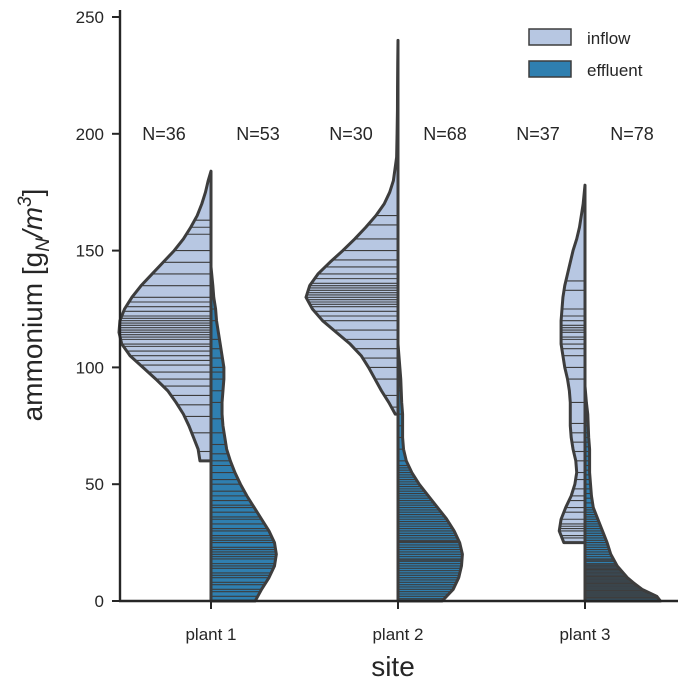 The height and width of the screenshot is (684, 678). Describe the element at coordinates (90, 17) in the screenshot. I see `y-tick-label: 250` at that location.